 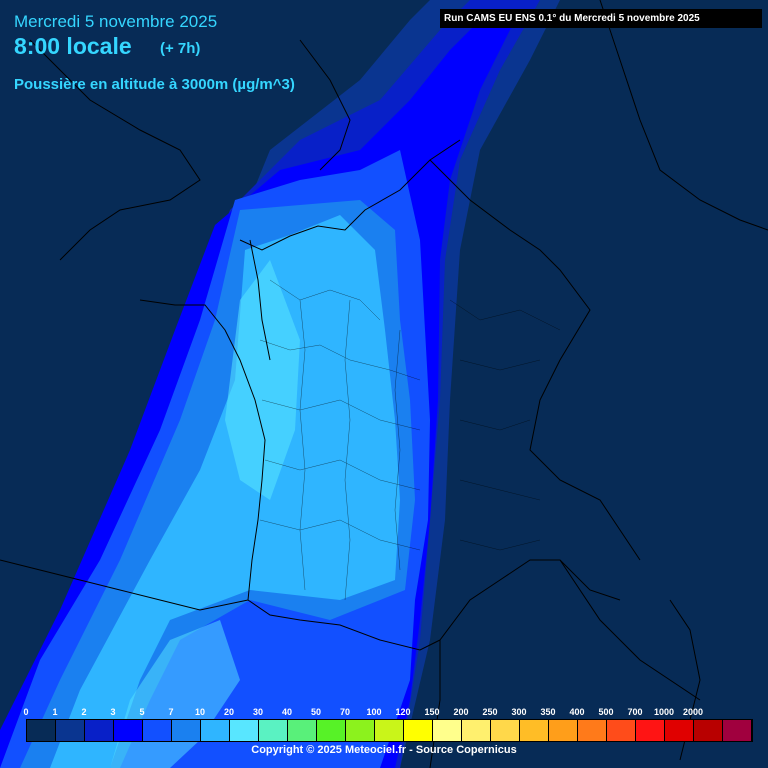 What do you see at coordinates (548, 712) in the screenshot?
I see `legend-tick-label: 350` at bounding box center [548, 712].